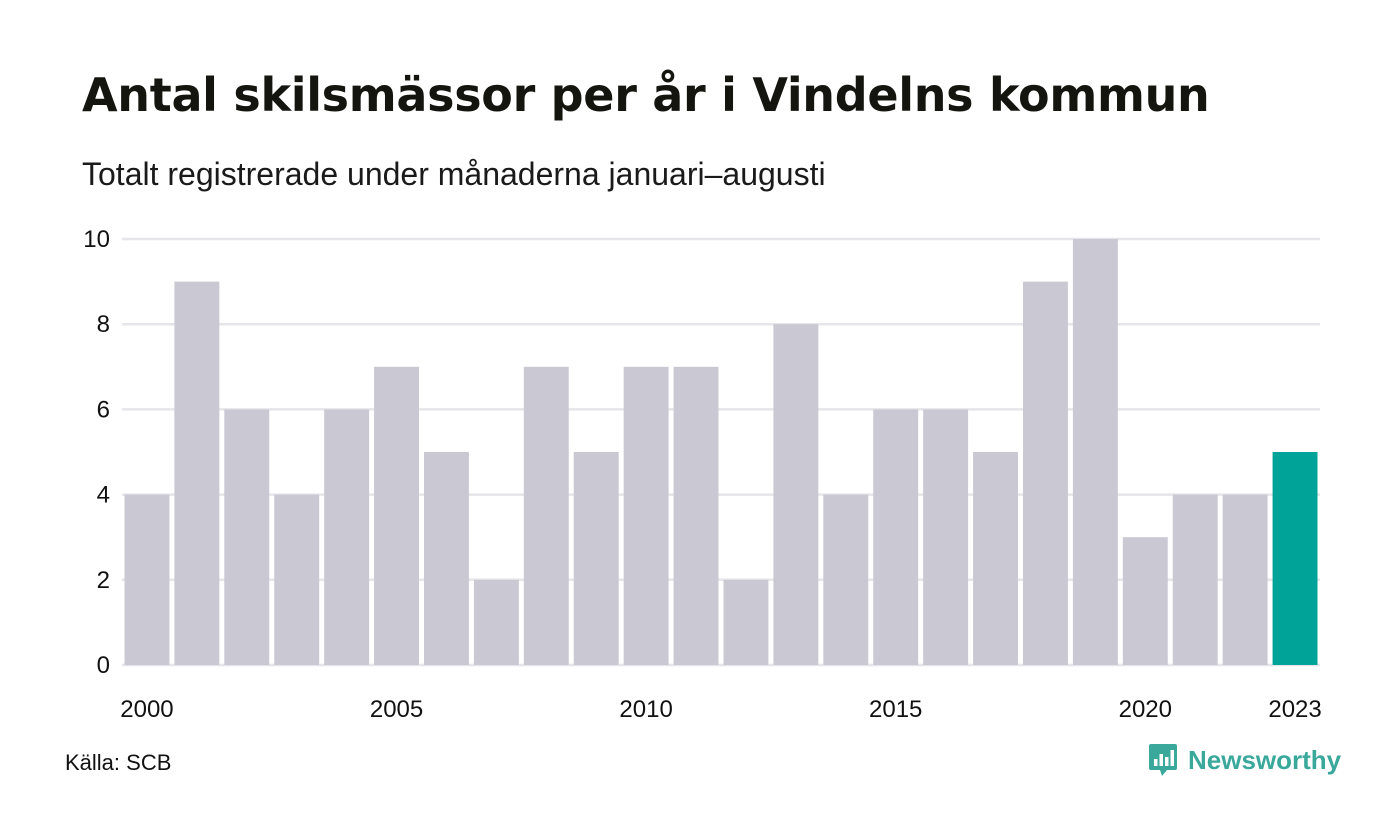 The height and width of the screenshot is (840, 1400). What do you see at coordinates (596, 558) in the screenshot?
I see `bar-2009` at bounding box center [596, 558].